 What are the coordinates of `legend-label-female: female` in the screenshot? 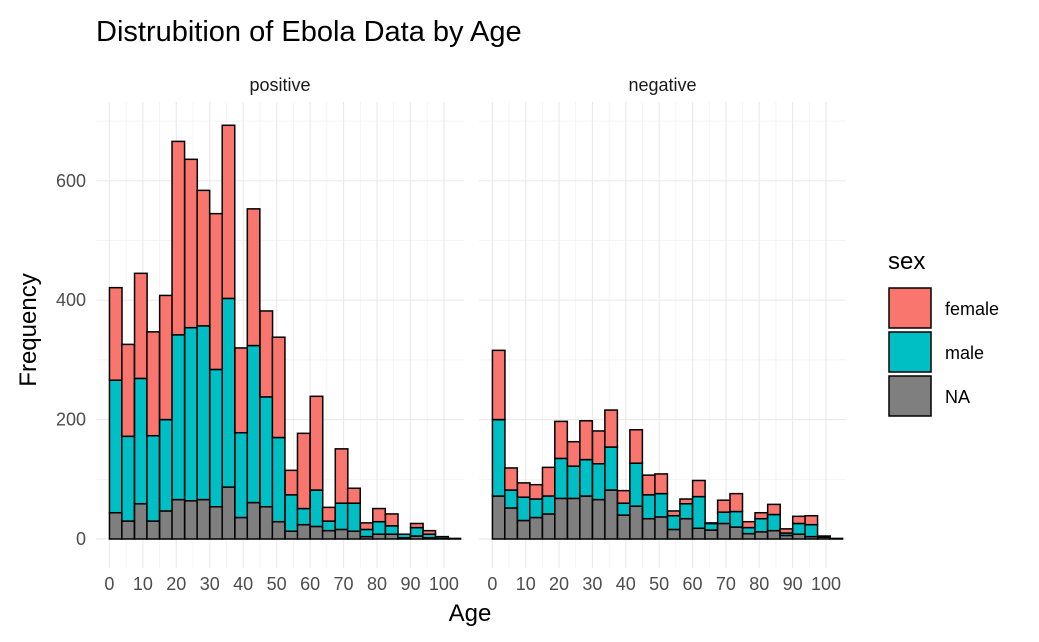 It's located at (972, 309).